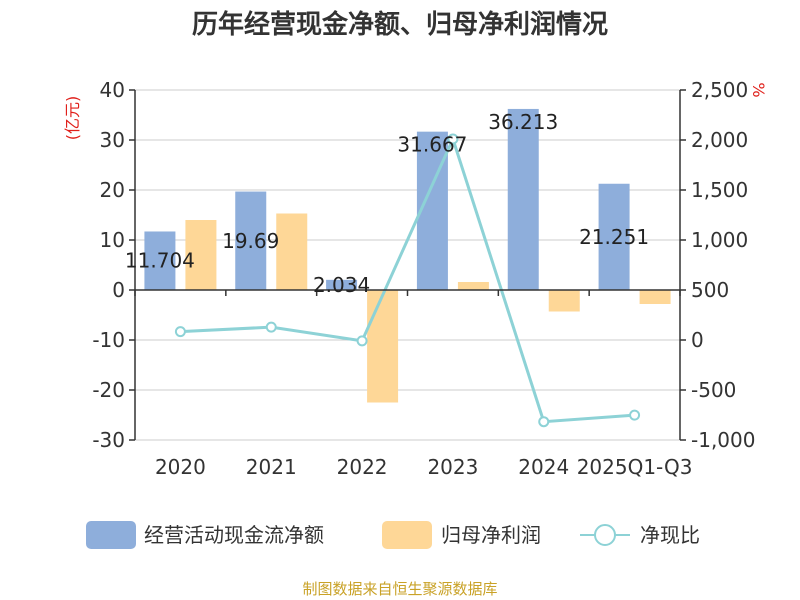  What do you see at coordinates (719, 240) in the screenshot?
I see `right-tick-label: 1,000` at bounding box center [719, 240].